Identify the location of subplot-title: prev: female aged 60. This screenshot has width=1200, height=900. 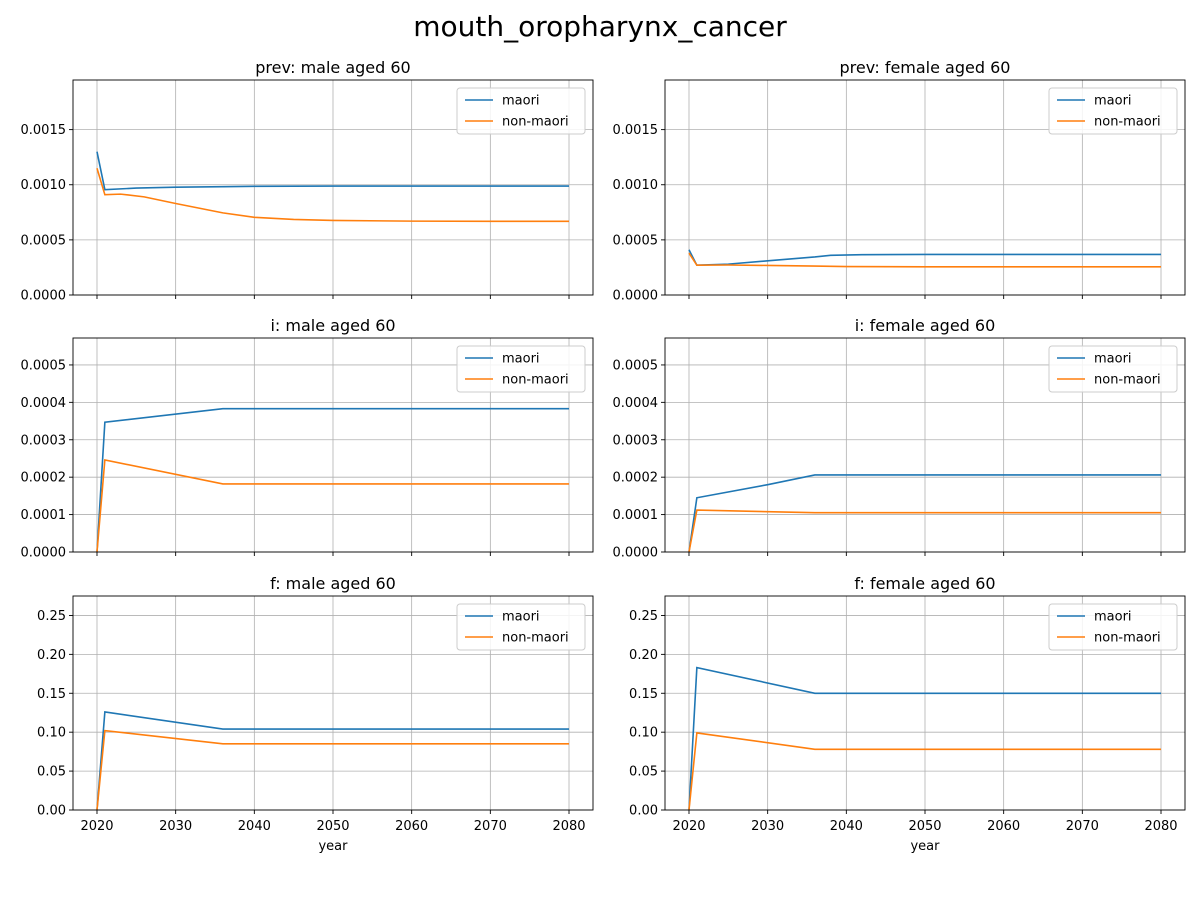
(925, 67).